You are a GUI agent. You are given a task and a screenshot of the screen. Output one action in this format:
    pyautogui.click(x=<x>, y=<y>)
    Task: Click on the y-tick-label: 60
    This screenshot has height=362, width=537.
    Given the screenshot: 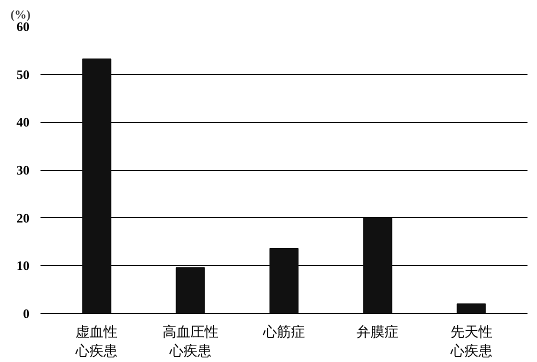 What is the action you would take?
    pyautogui.click(x=23, y=26)
    